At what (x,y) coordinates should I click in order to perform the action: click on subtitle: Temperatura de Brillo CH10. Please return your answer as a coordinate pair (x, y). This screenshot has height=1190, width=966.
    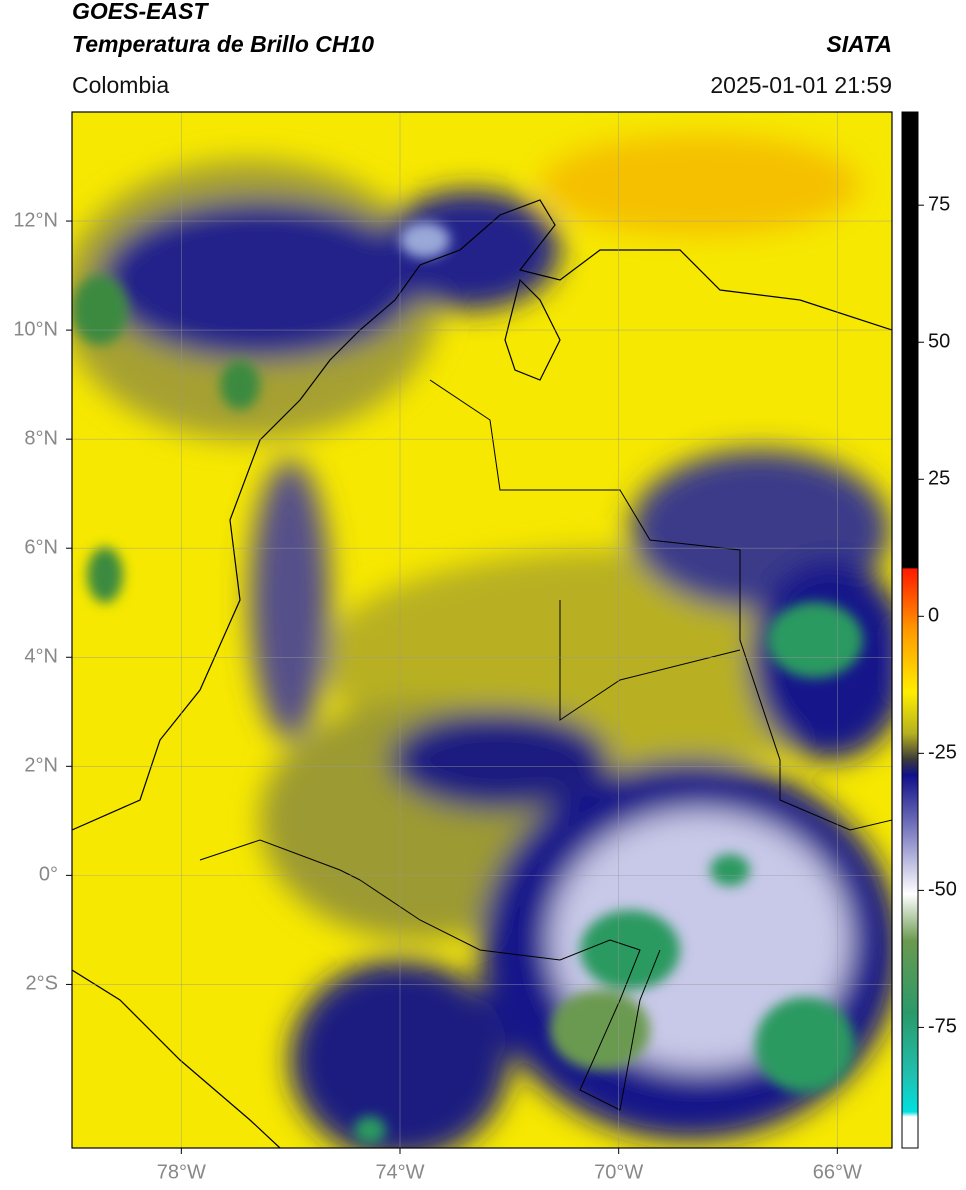
    Looking at the image, I should click on (223, 44).